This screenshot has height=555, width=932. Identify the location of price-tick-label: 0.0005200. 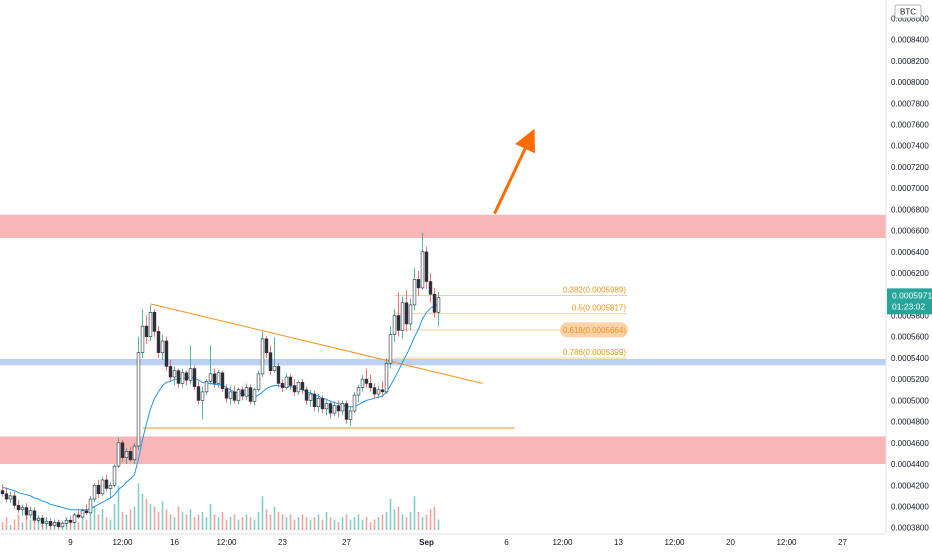
(910, 379).